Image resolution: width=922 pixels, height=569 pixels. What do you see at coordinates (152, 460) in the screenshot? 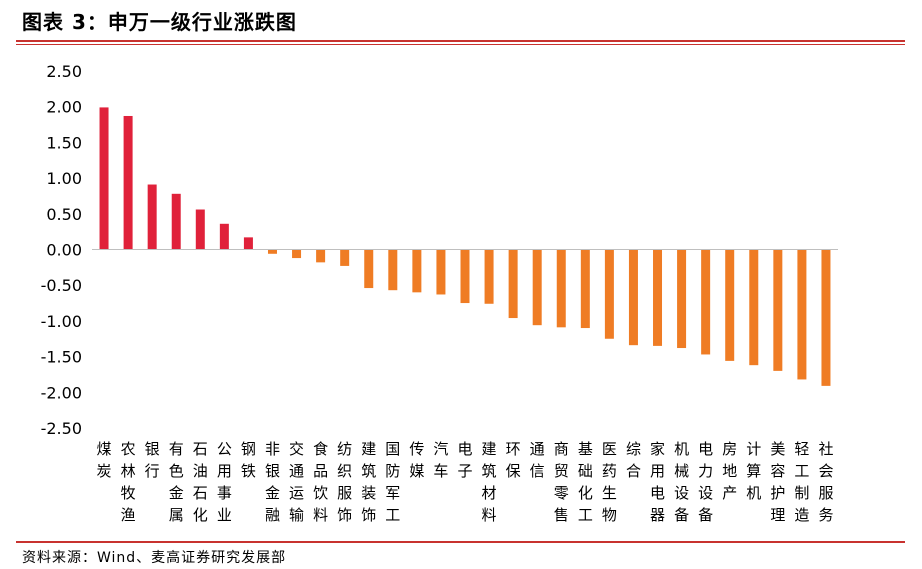
I see `x-category-label: 银行` at bounding box center [152, 460].